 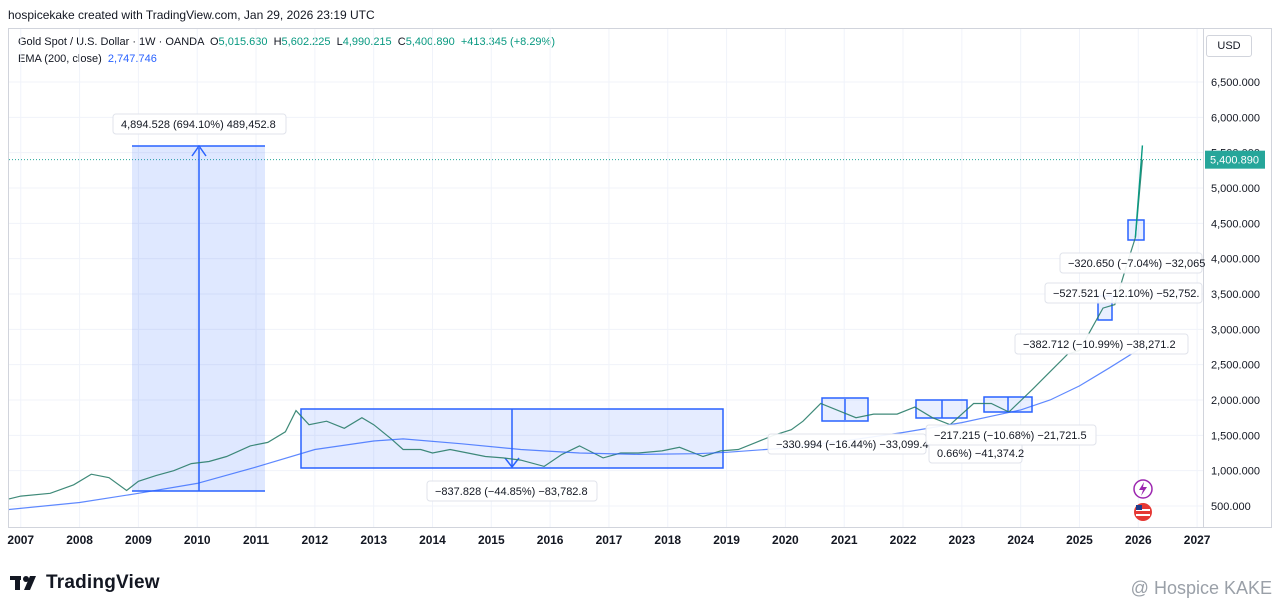 I want to click on annotation-label-text: −217.215 (−10.68%) −21,721.5, so click(x=1010, y=436).